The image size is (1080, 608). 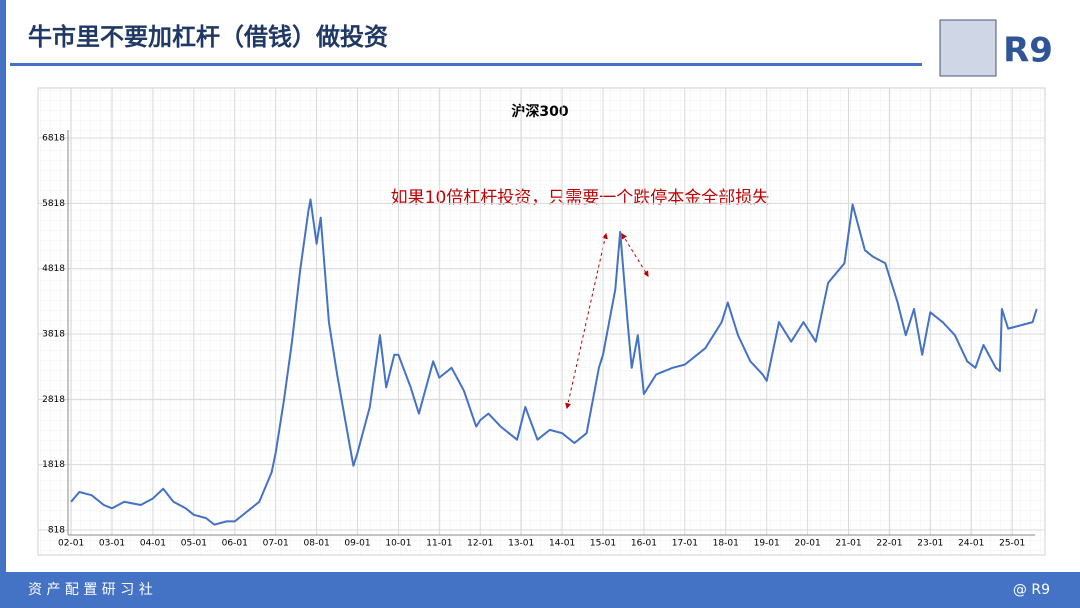 I want to click on x-tick-label: 08-01, so click(x=317, y=544).